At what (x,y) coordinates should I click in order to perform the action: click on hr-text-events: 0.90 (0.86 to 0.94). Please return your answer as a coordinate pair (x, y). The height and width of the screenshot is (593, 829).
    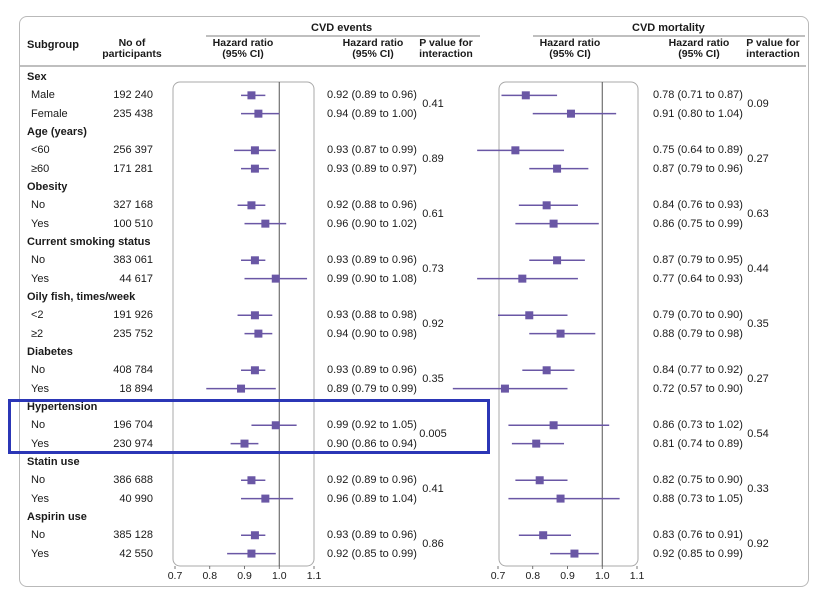
    Looking at the image, I should click on (372, 443).